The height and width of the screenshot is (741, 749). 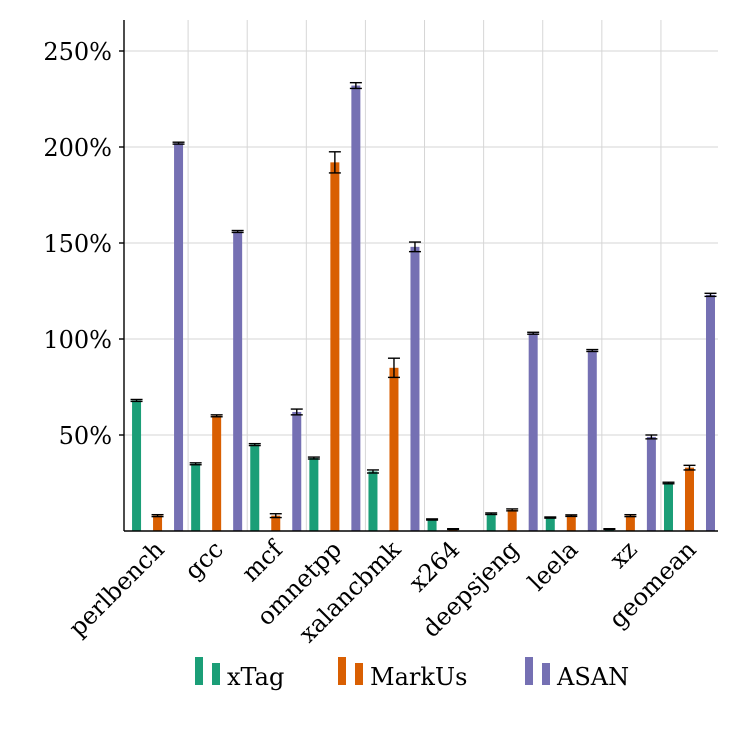 I want to click on y-tick-label: 100%, so click(x=77, y=340).